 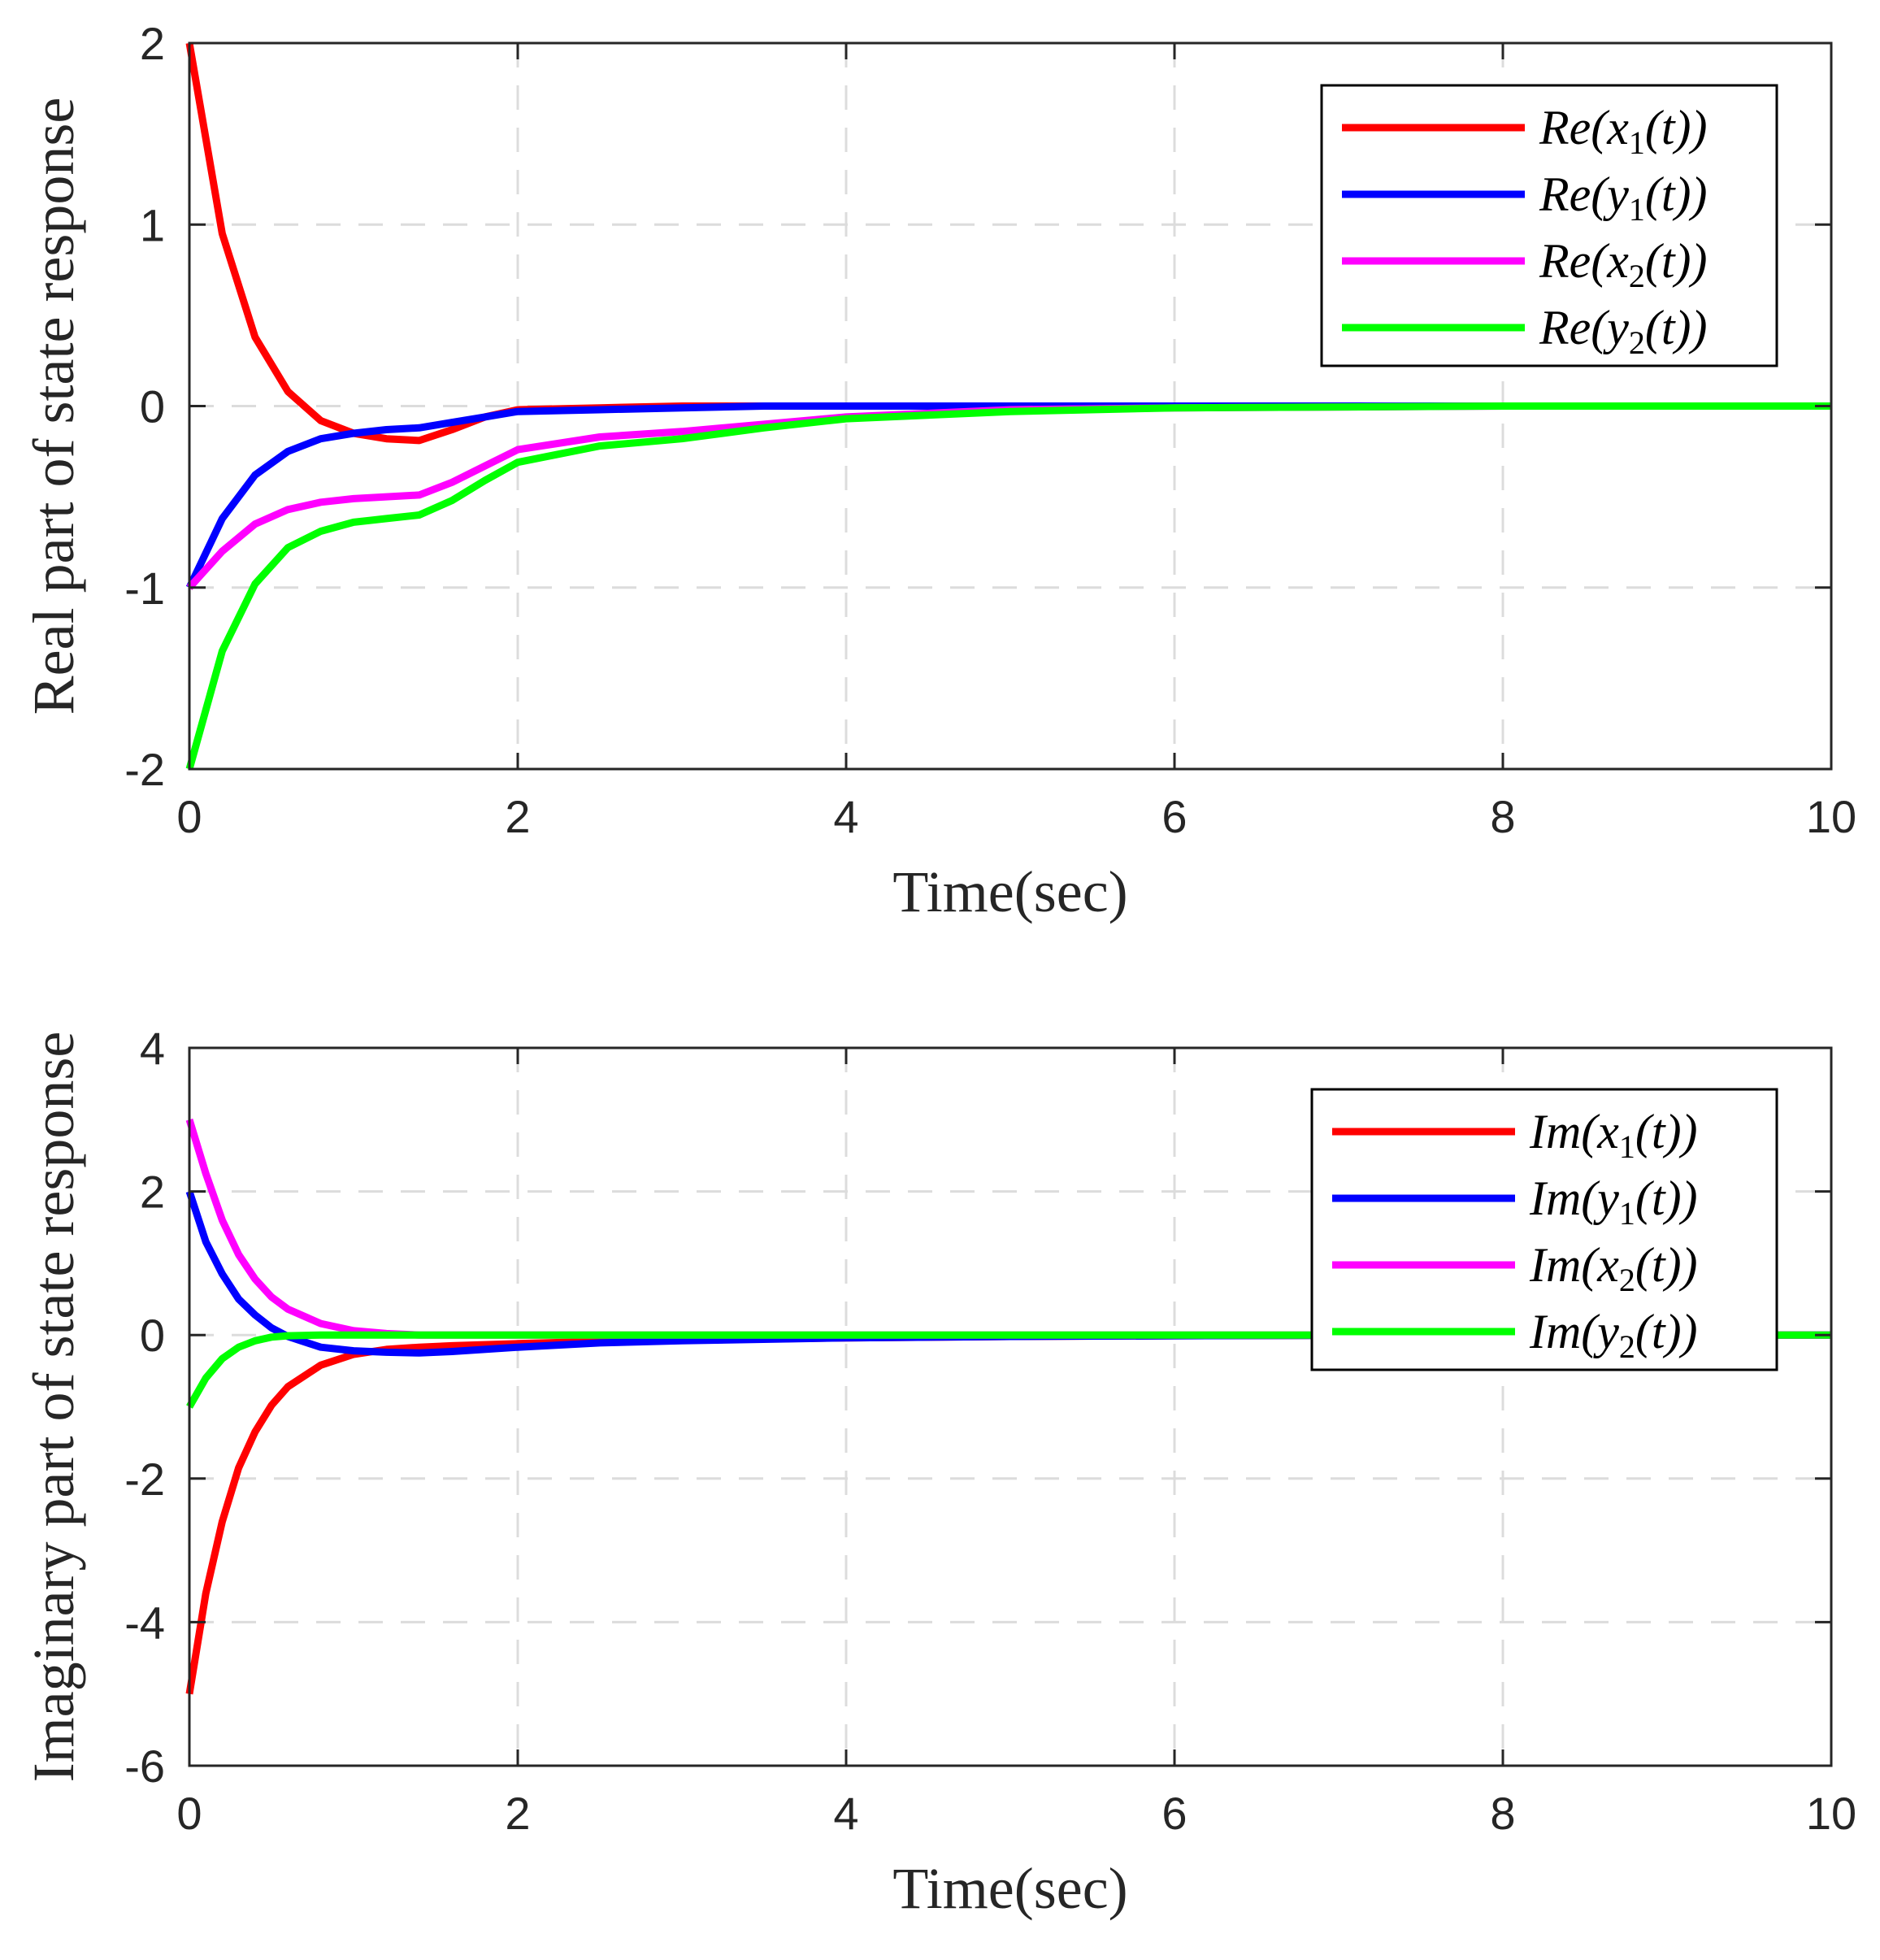 What do you see at coordinates (1613, 1335) in the screenshot?
I see `legend-label: Im(y2(t))` at bounding box center [1613, 1335].